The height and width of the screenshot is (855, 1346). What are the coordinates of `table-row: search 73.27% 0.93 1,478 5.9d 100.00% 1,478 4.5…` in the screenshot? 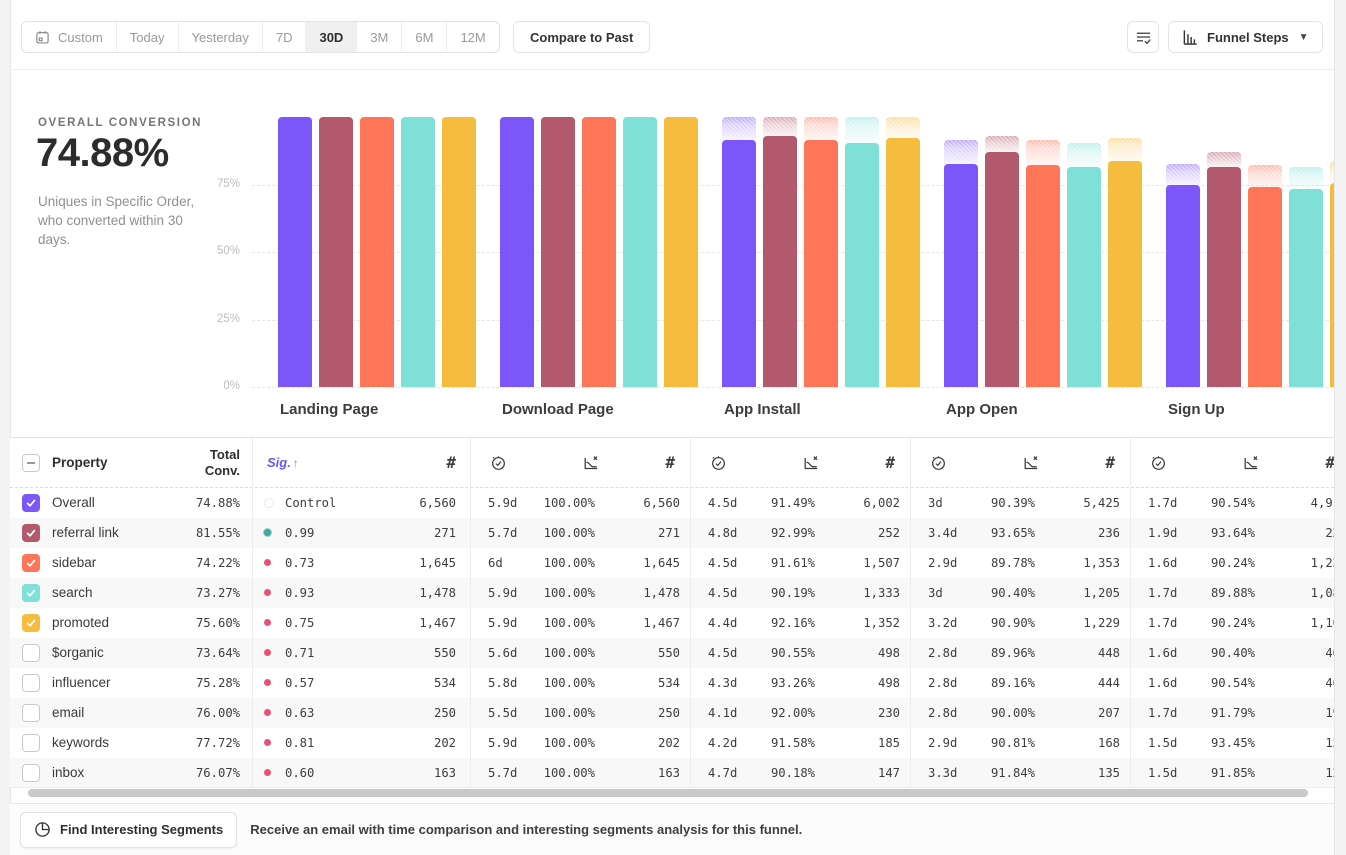 It's located at (672, 593).